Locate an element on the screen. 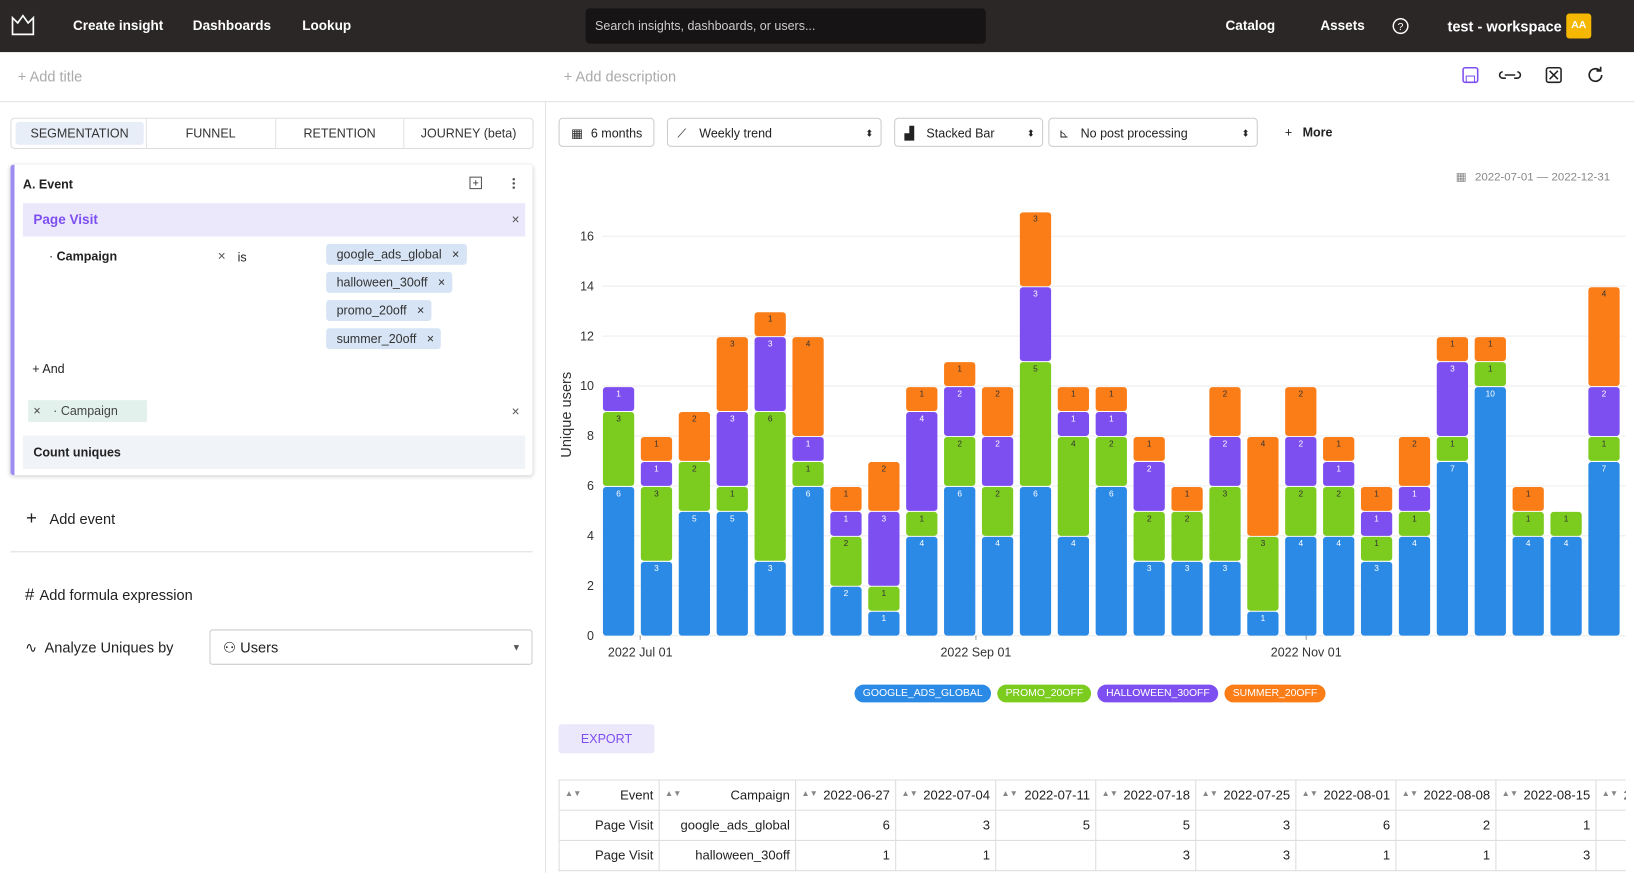 Image resolution: width=1634 pixels, height=873 pixels. range-button: ▦6 months is located at coordinates (607, 132).